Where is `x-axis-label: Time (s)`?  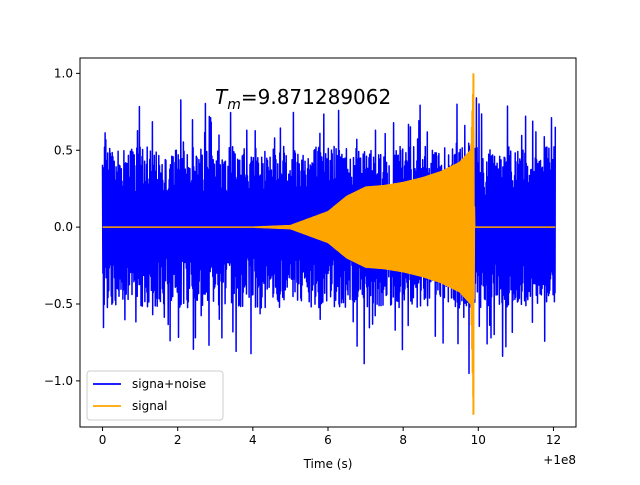
x-axis-label: Time (s) is located at coordinates (328, 464).